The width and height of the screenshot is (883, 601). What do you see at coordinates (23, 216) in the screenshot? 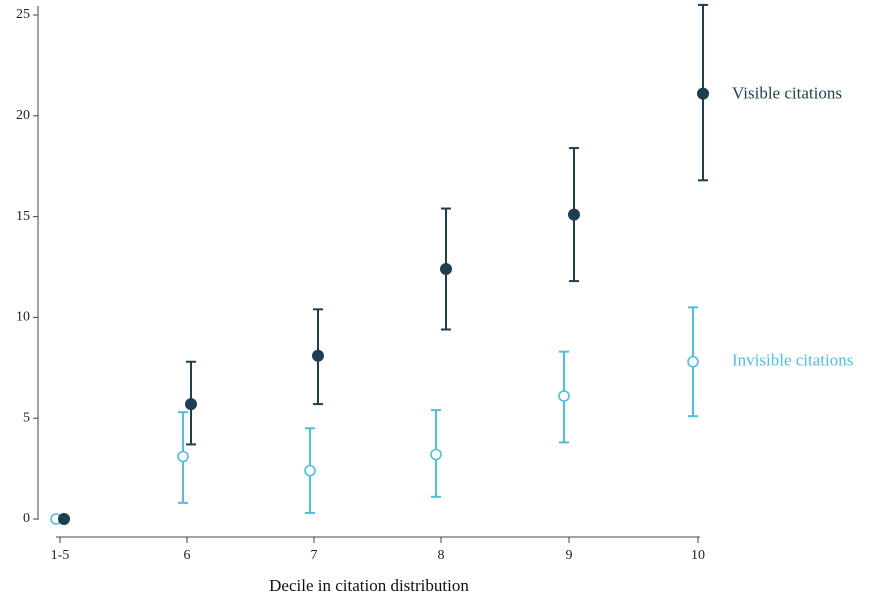
I see `y-tick-label-15: 15` at bounding box center [23, 216].